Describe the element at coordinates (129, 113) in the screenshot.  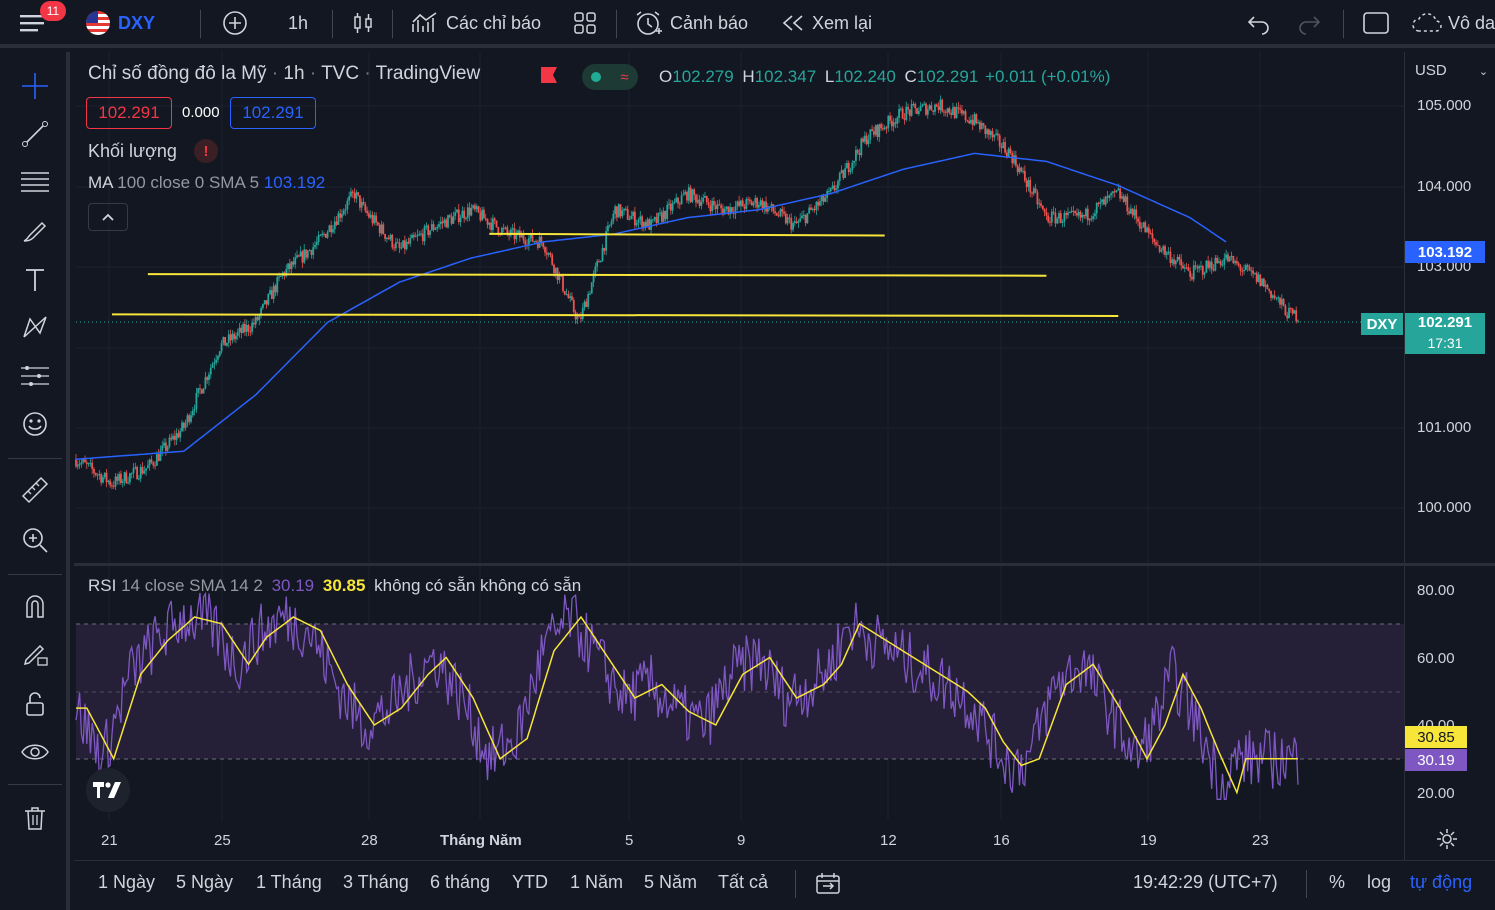
I see `bid-box: 102.291` at that location.